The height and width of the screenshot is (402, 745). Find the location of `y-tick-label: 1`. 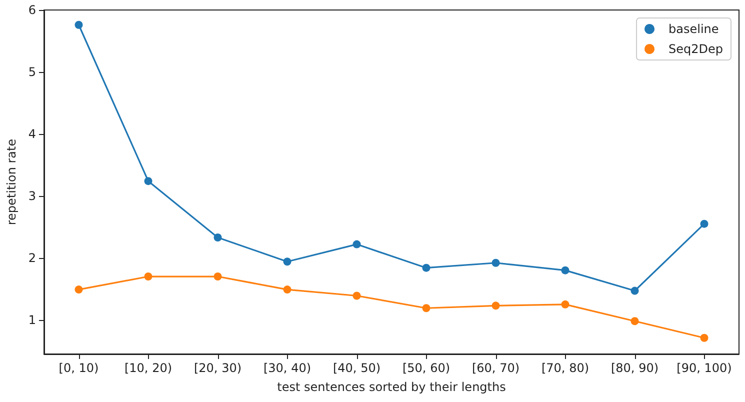

y-tick-label: 1 is located at coordinates (32, 319).